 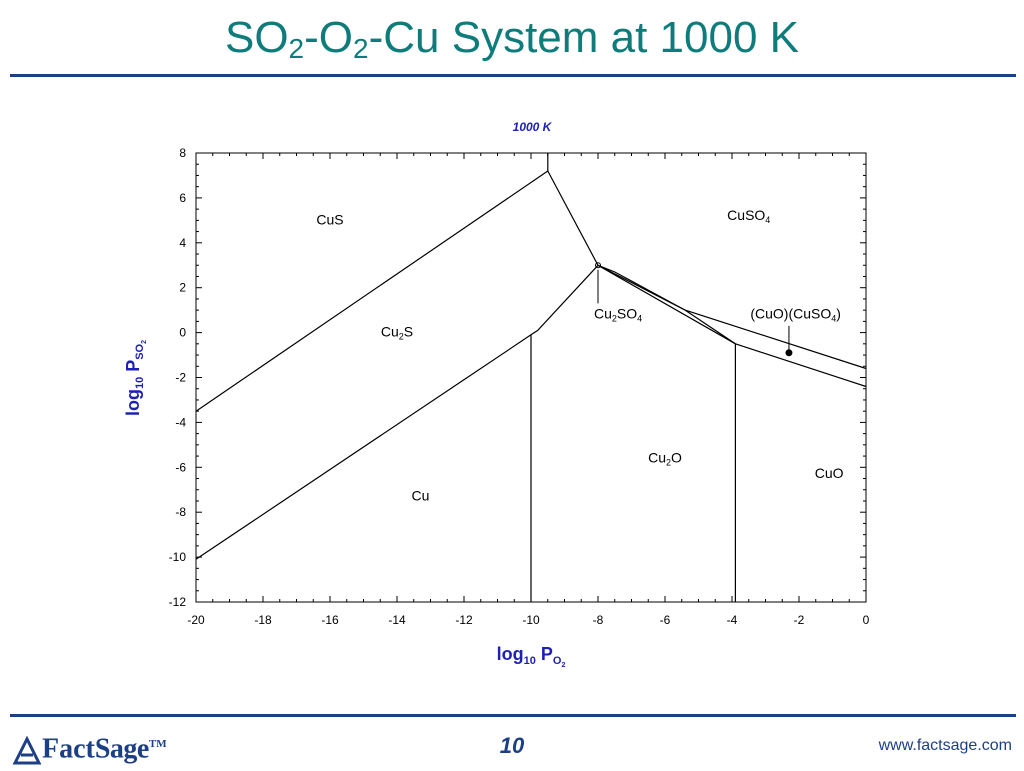 What do you see at coordinates (180, 422) in the screenshot?
I see `y-tick-label: -4` at bounding box center [180, 422].